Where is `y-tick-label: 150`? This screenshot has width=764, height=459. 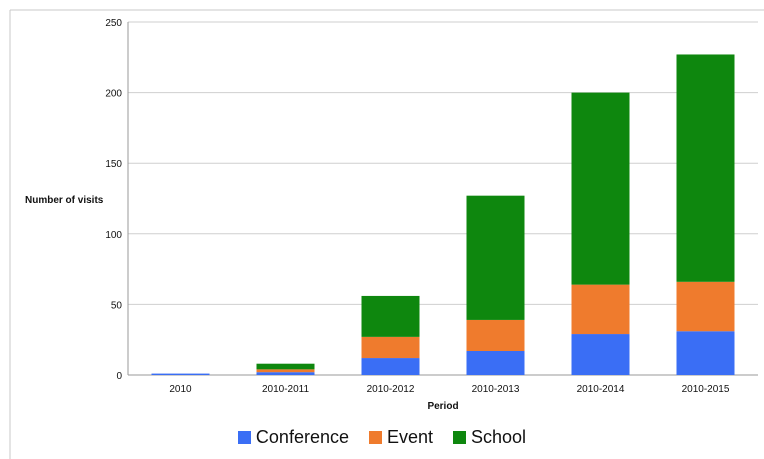
y-tick-label: 150 is located at coordinates (113, 164).